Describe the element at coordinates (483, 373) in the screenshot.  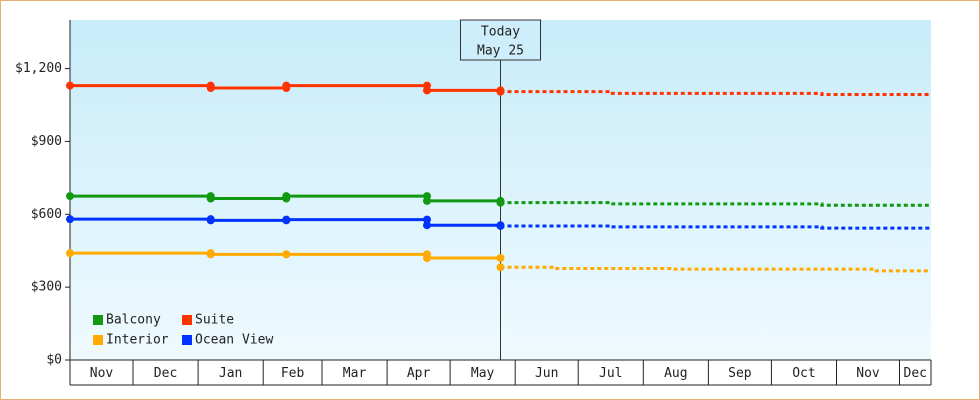
I see `x-tick-label: May` at that location.